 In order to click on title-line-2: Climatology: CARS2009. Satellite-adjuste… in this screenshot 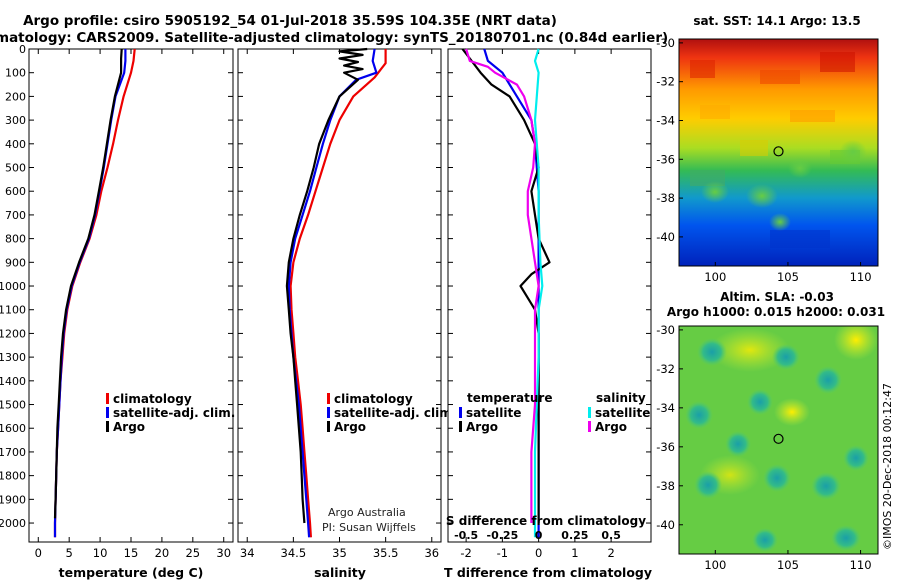, I will do `click(334, 38)`.